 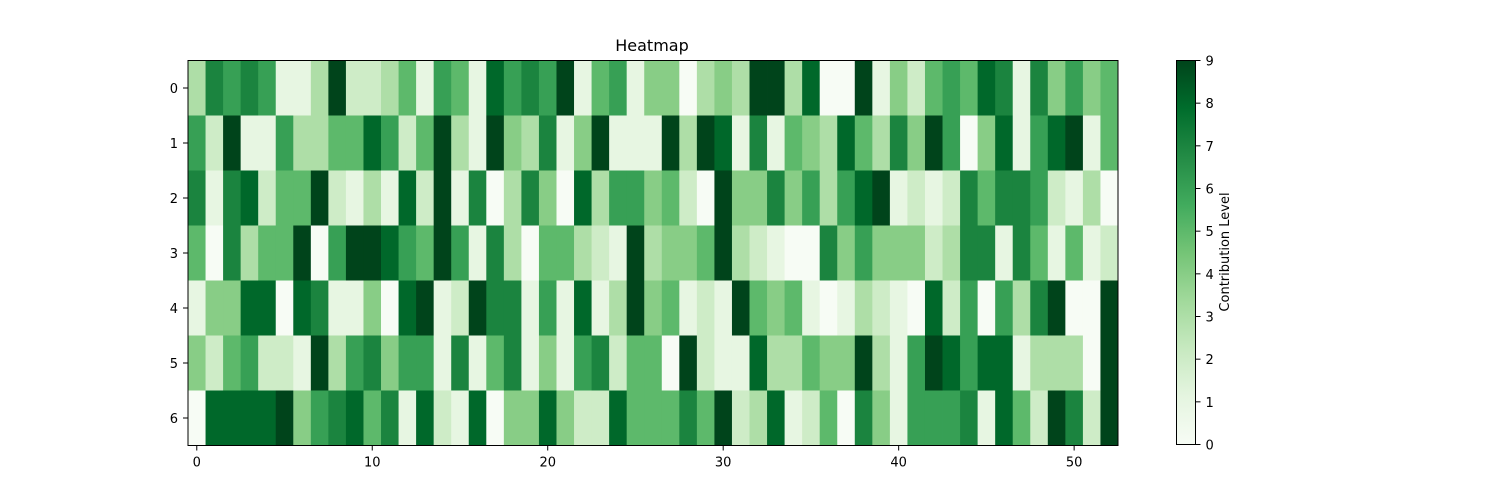 What do you see at coordinates (898, 88) in the screenshot?
I see `heatmap-cell-r0-c40` at bounding box center [898, 88].